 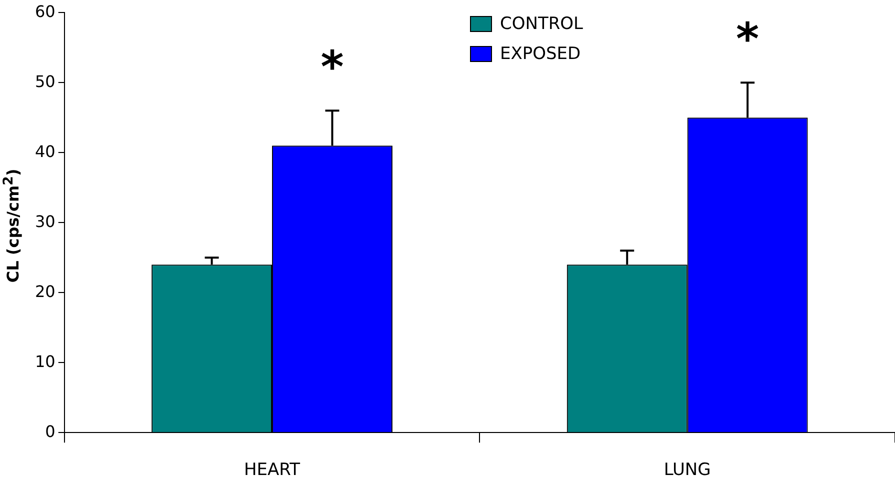 I want to click on x-tick-label: LUNG, so click(x=687, y=470).